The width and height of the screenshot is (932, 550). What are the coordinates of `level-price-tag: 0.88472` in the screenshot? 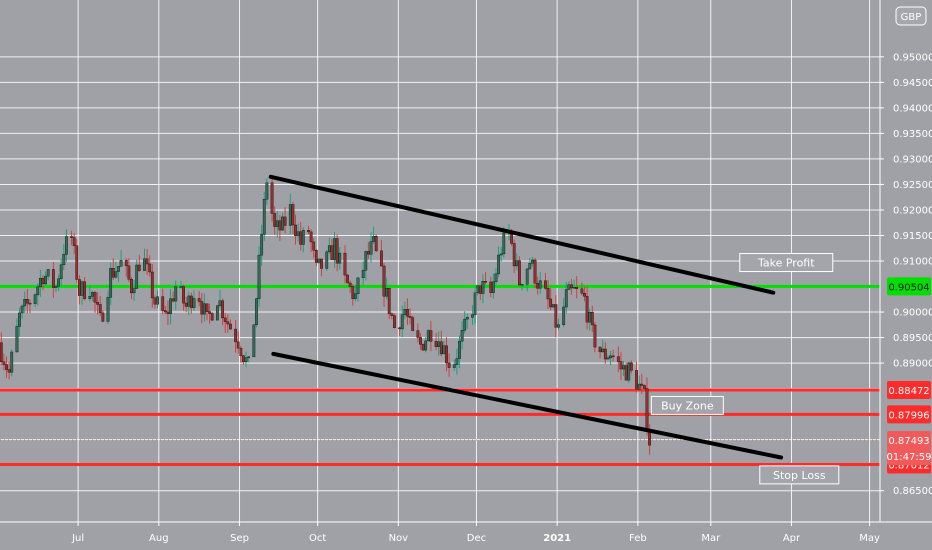 It's located at (909, 390).